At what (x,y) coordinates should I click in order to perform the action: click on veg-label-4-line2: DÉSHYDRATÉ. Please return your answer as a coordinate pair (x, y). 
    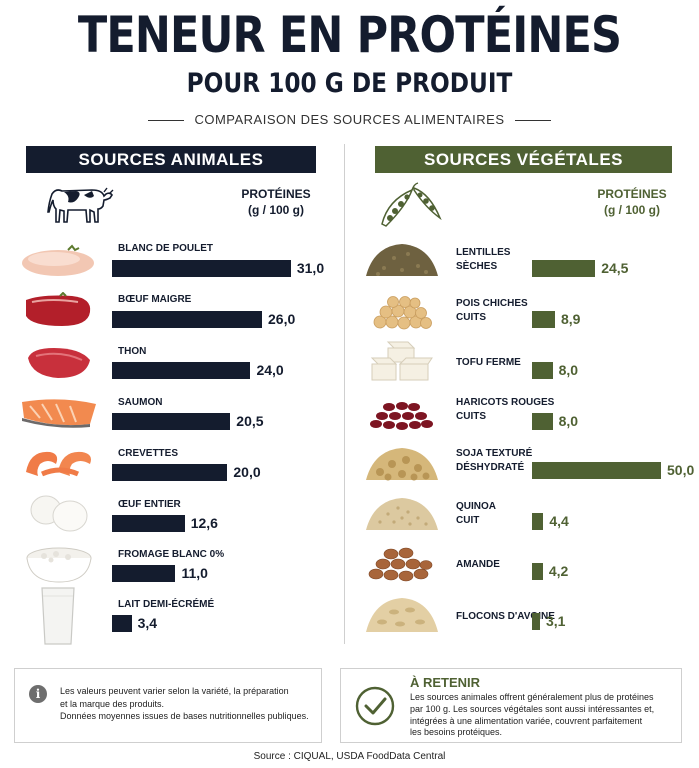
    Looking at the image, I should click on (490, 467).